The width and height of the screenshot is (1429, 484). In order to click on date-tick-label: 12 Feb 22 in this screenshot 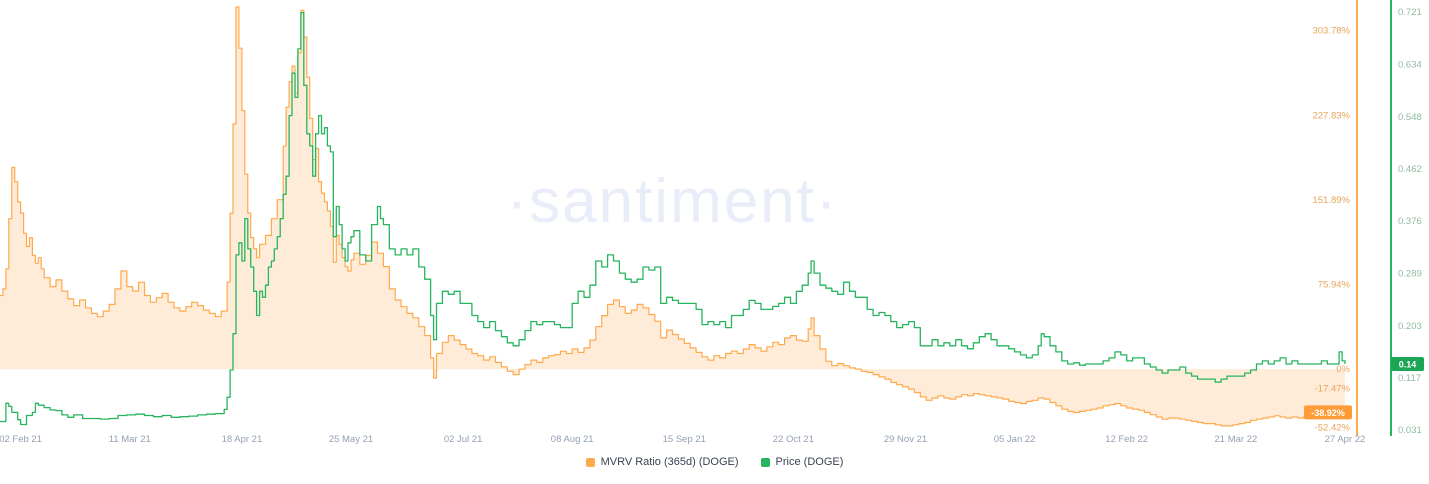, I will do `click(1126, 439)`.